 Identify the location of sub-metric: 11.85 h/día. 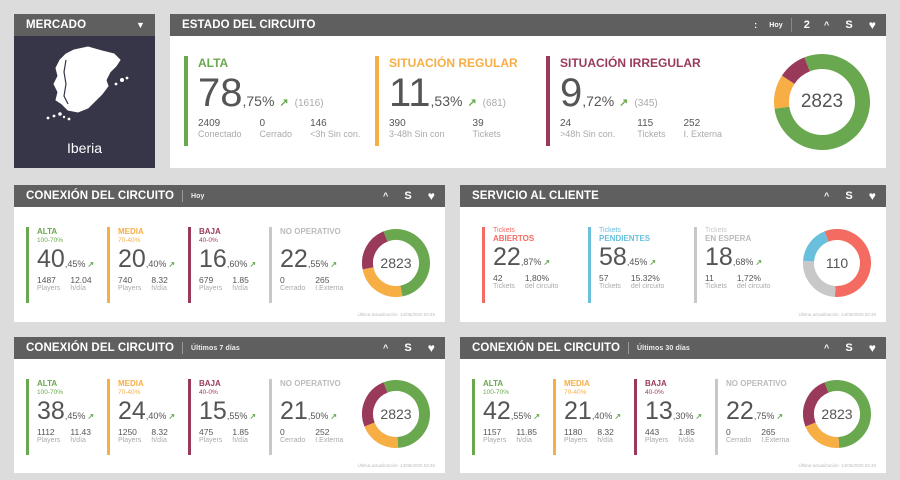
(526, 435).